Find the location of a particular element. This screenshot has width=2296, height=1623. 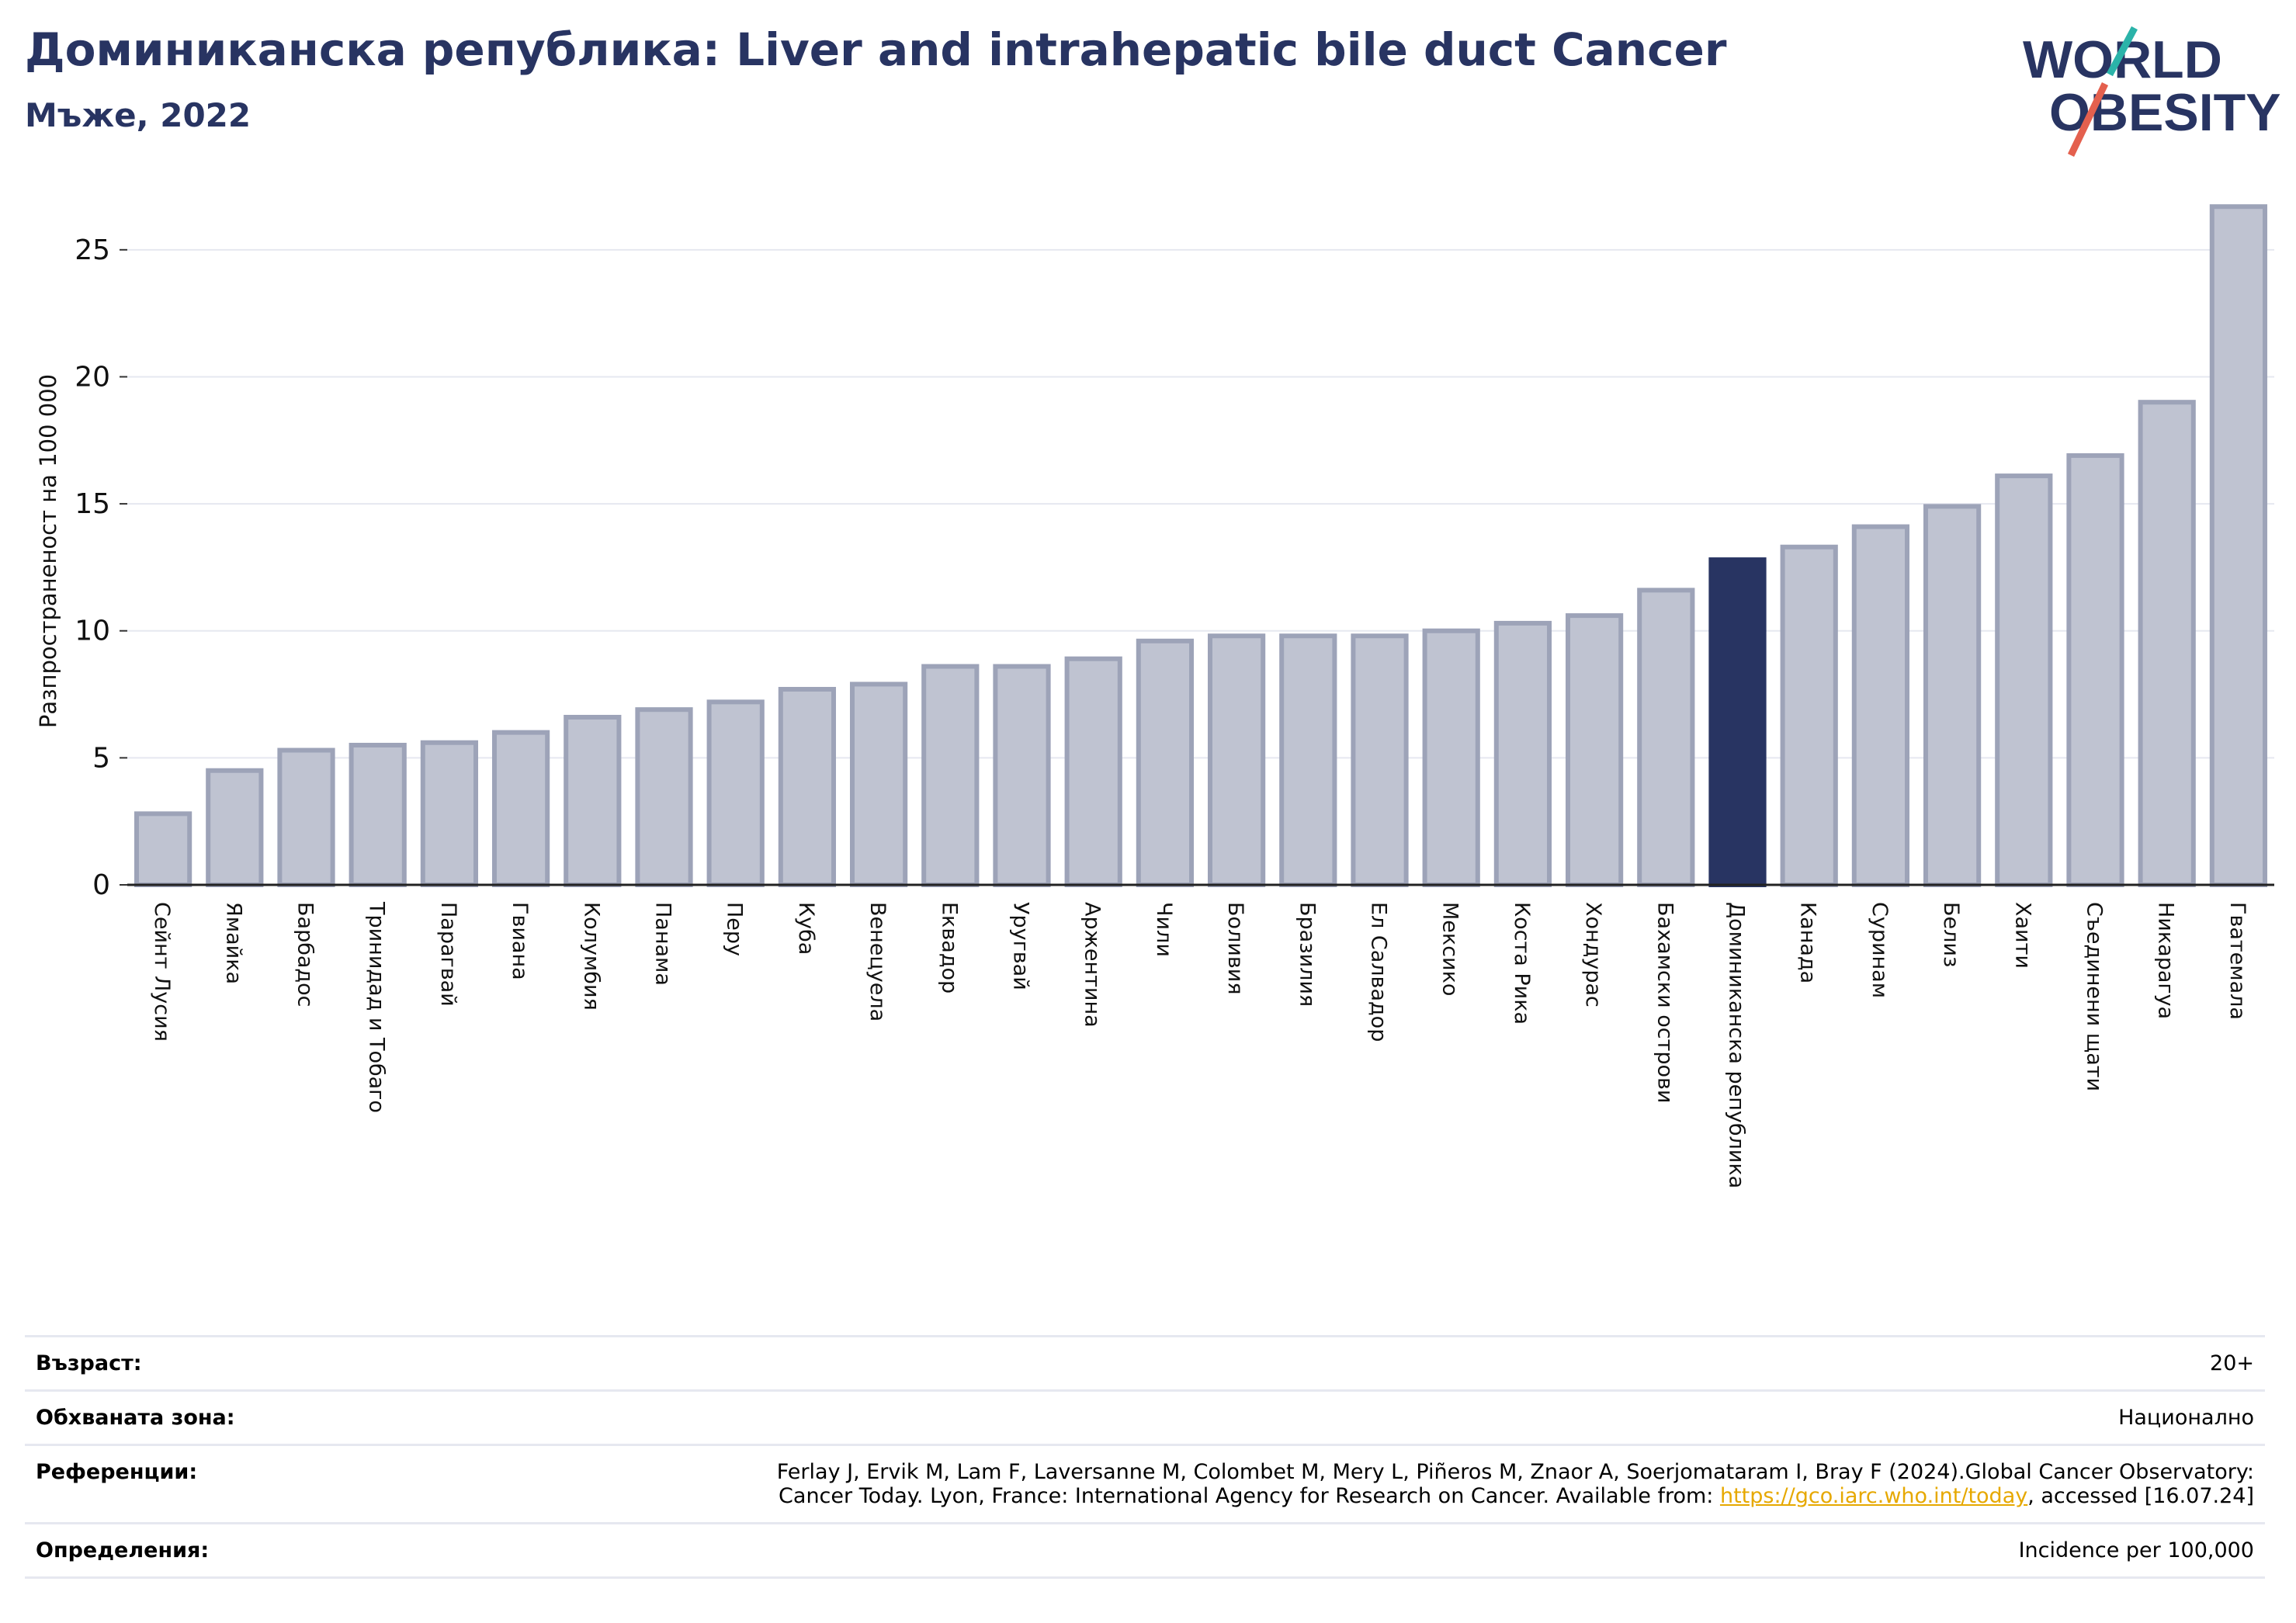

logo-text-world: WORLD is located at coordinates (2122, 60).